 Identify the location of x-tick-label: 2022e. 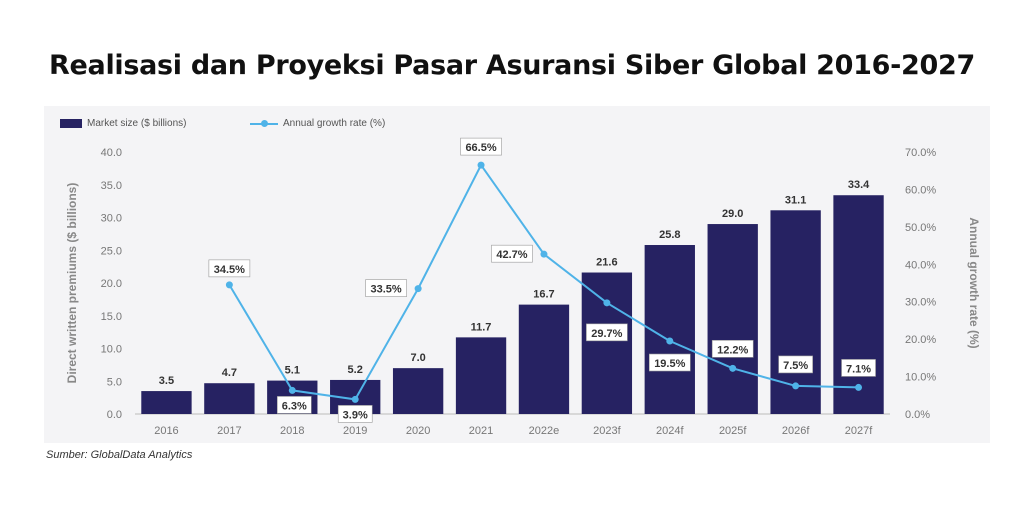
(544, 431).